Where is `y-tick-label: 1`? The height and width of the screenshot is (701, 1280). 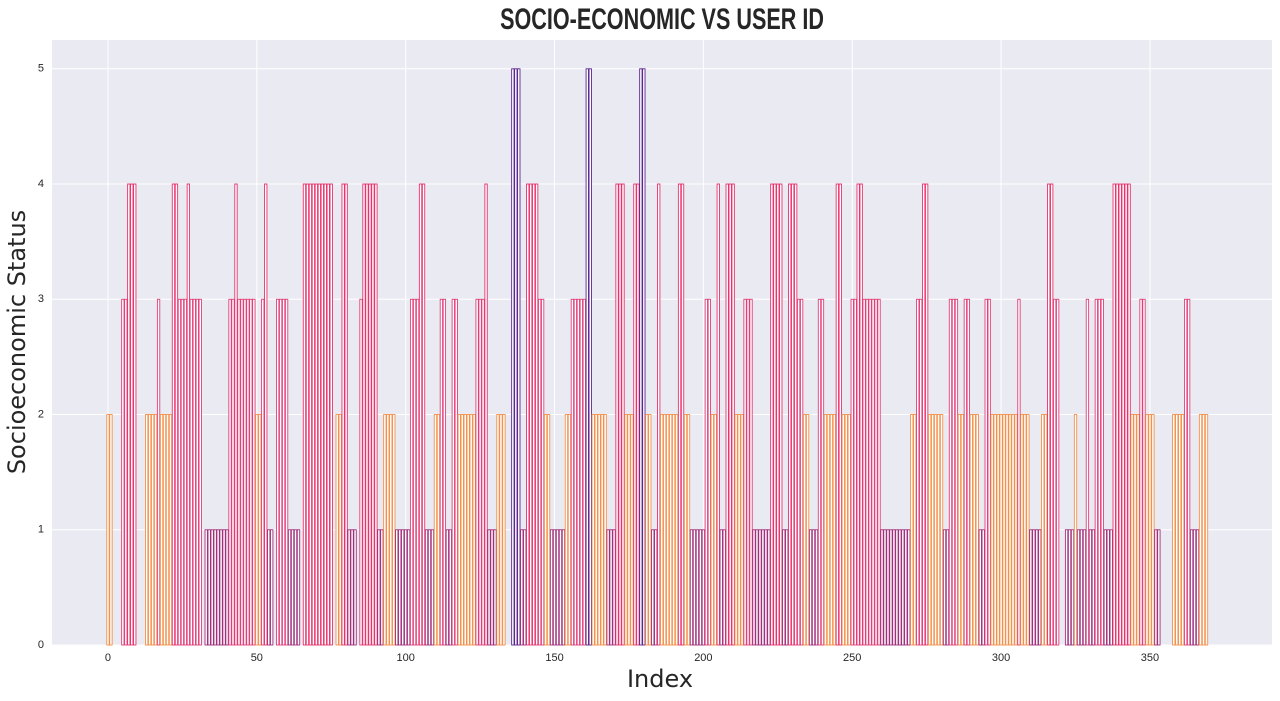
y-tick-label: 1 is located at coordinates (41, 530).